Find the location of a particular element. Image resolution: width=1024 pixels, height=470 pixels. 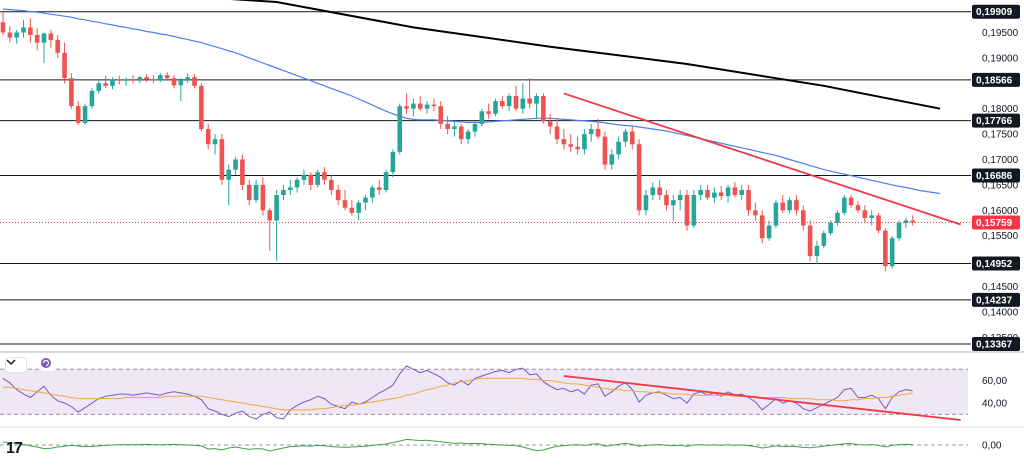

refresh-icon is located at coordinates (46, 363).